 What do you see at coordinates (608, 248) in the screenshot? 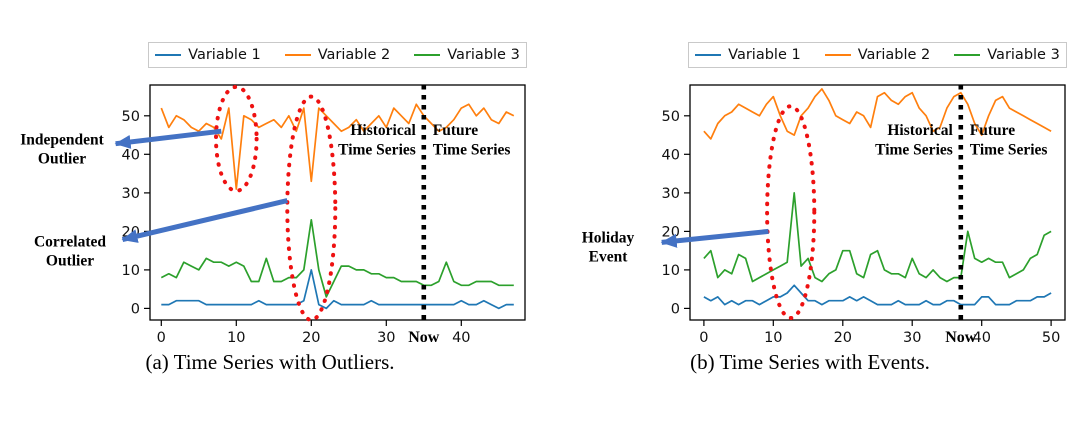
I see `annotation-holiday-event: Holiday Event` at bounding box center [608, 248].